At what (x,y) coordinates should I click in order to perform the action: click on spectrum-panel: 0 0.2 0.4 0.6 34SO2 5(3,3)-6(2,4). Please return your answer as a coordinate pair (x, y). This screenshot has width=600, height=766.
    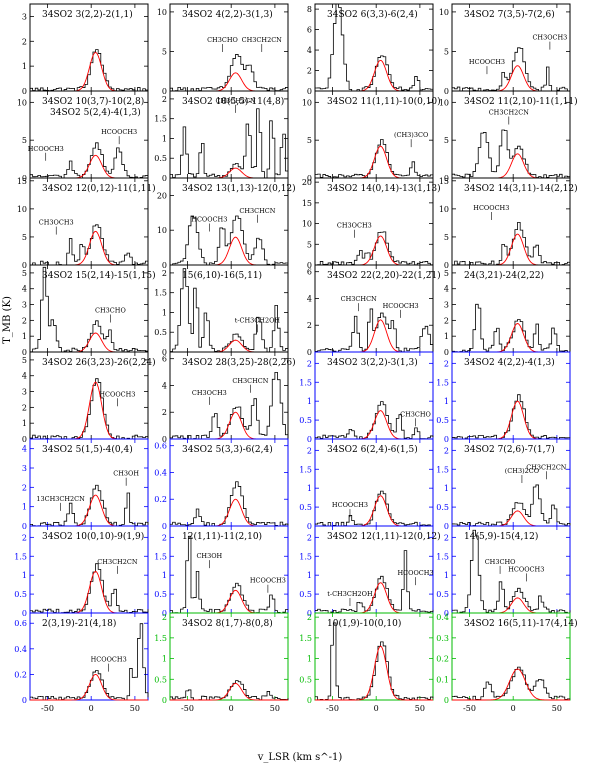
    Looking at the image, I should click on (221, 484).